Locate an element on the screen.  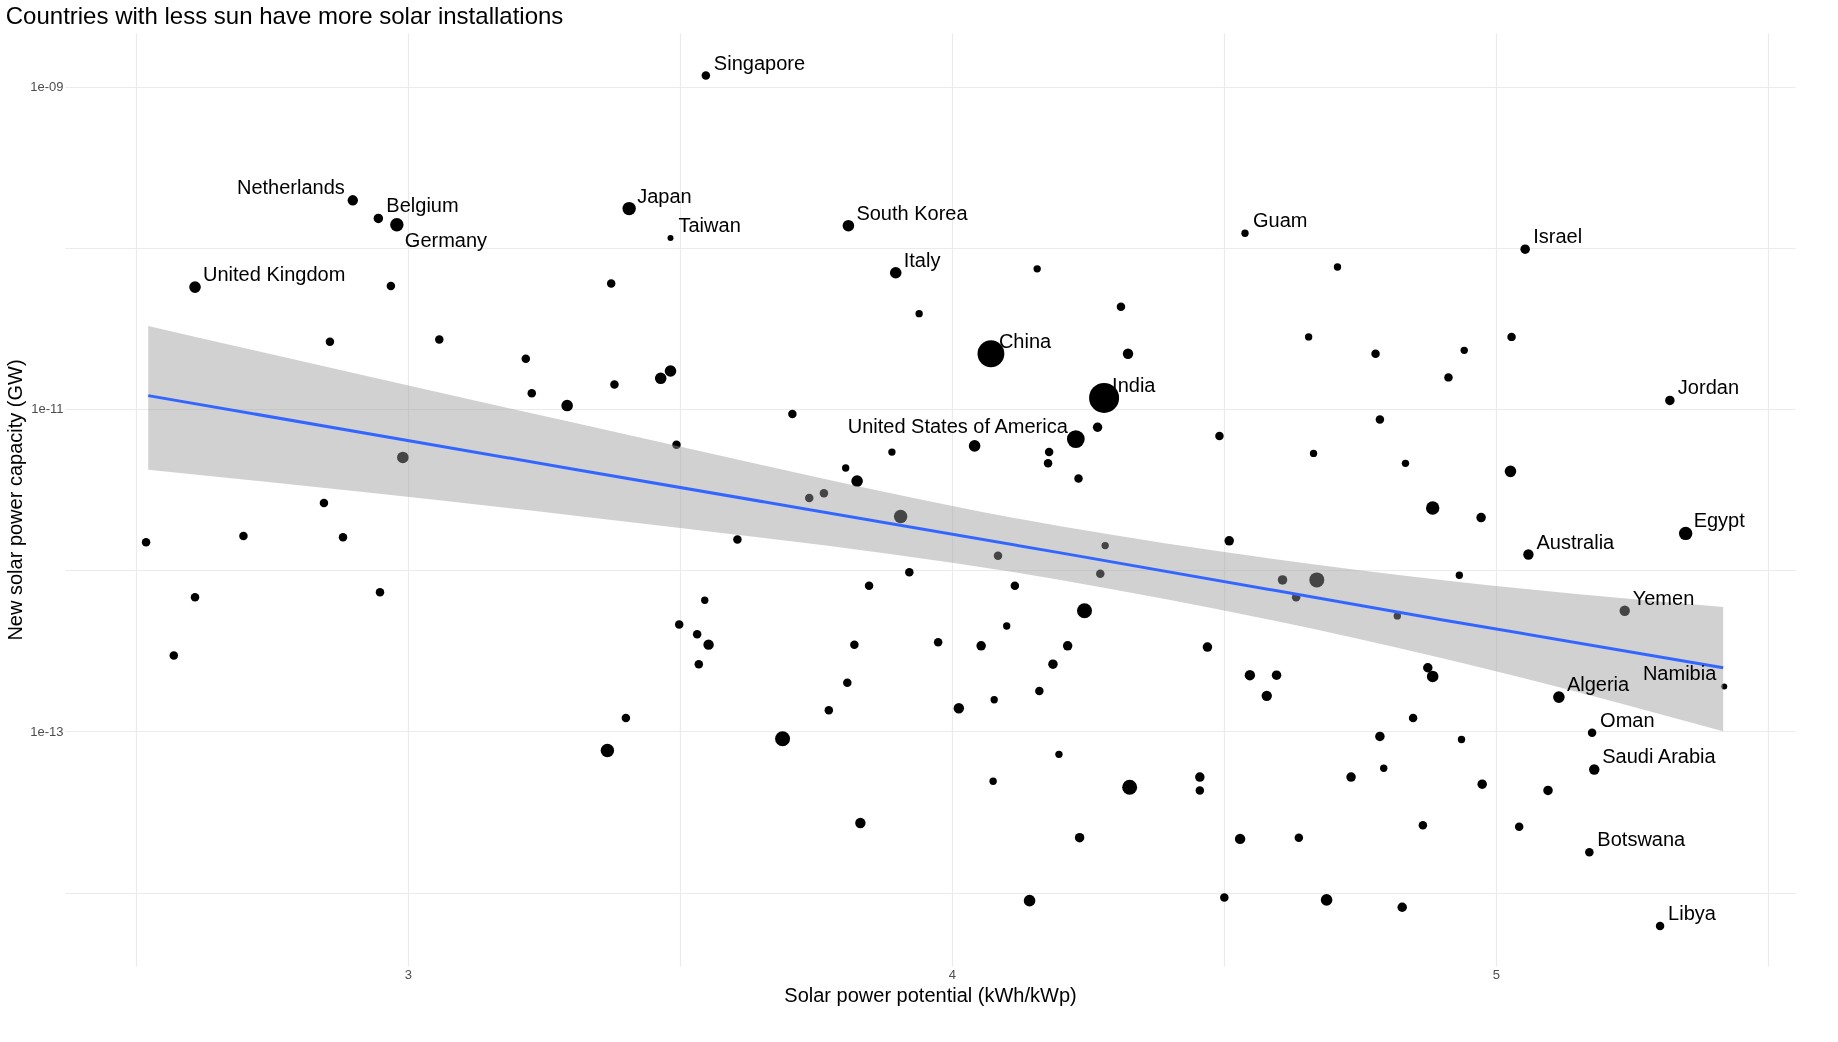
y-tick-label: 1e-13 is located at coordinates (47, 731).